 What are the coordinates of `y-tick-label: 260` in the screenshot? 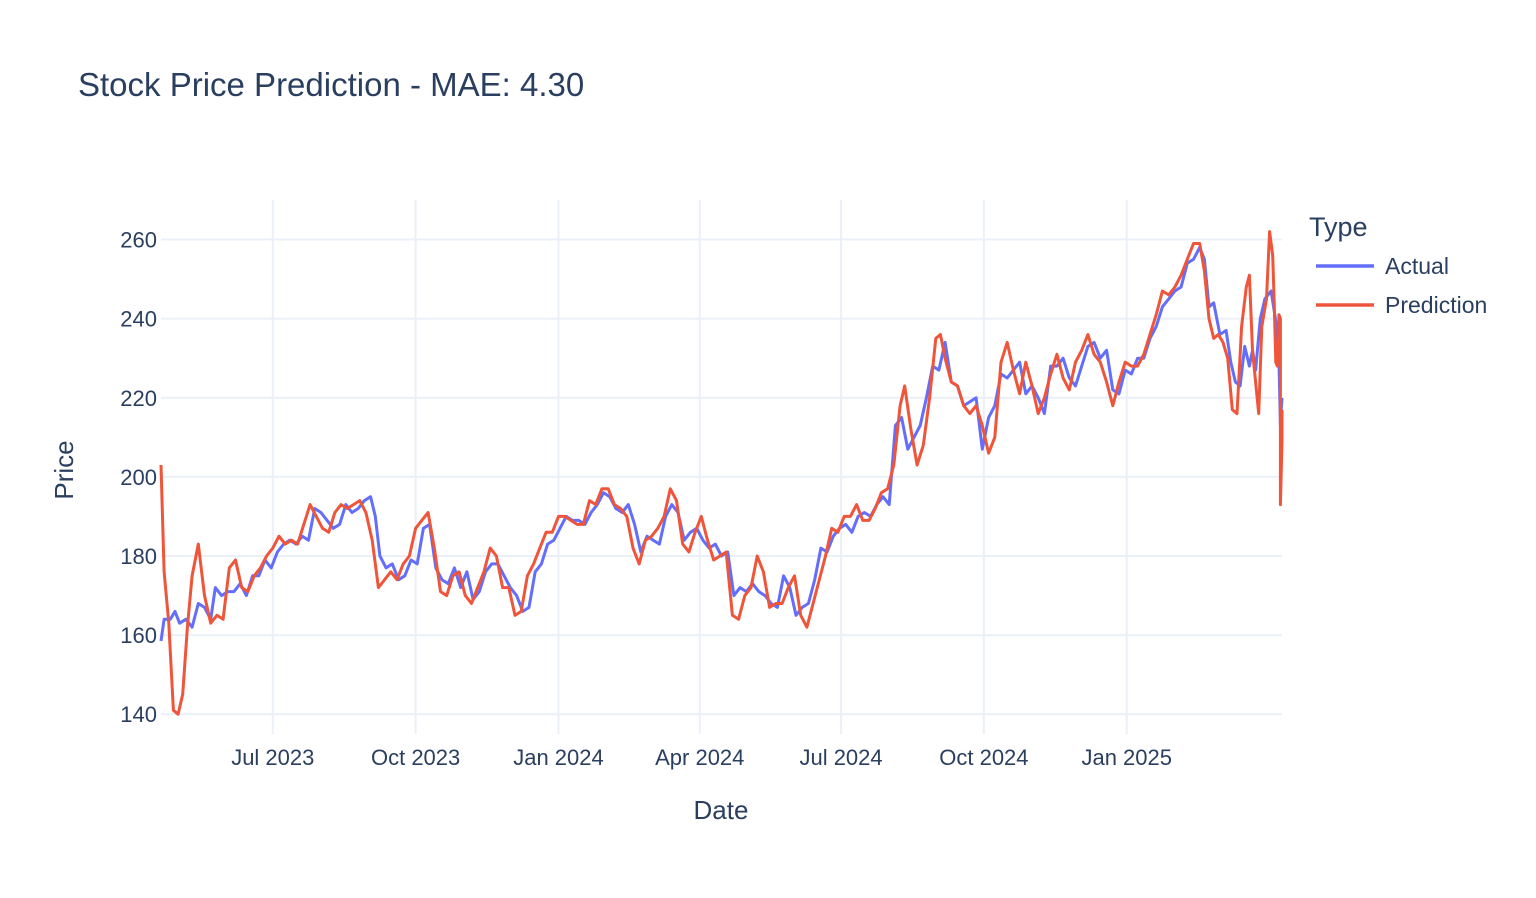 It's located at (138, 240).